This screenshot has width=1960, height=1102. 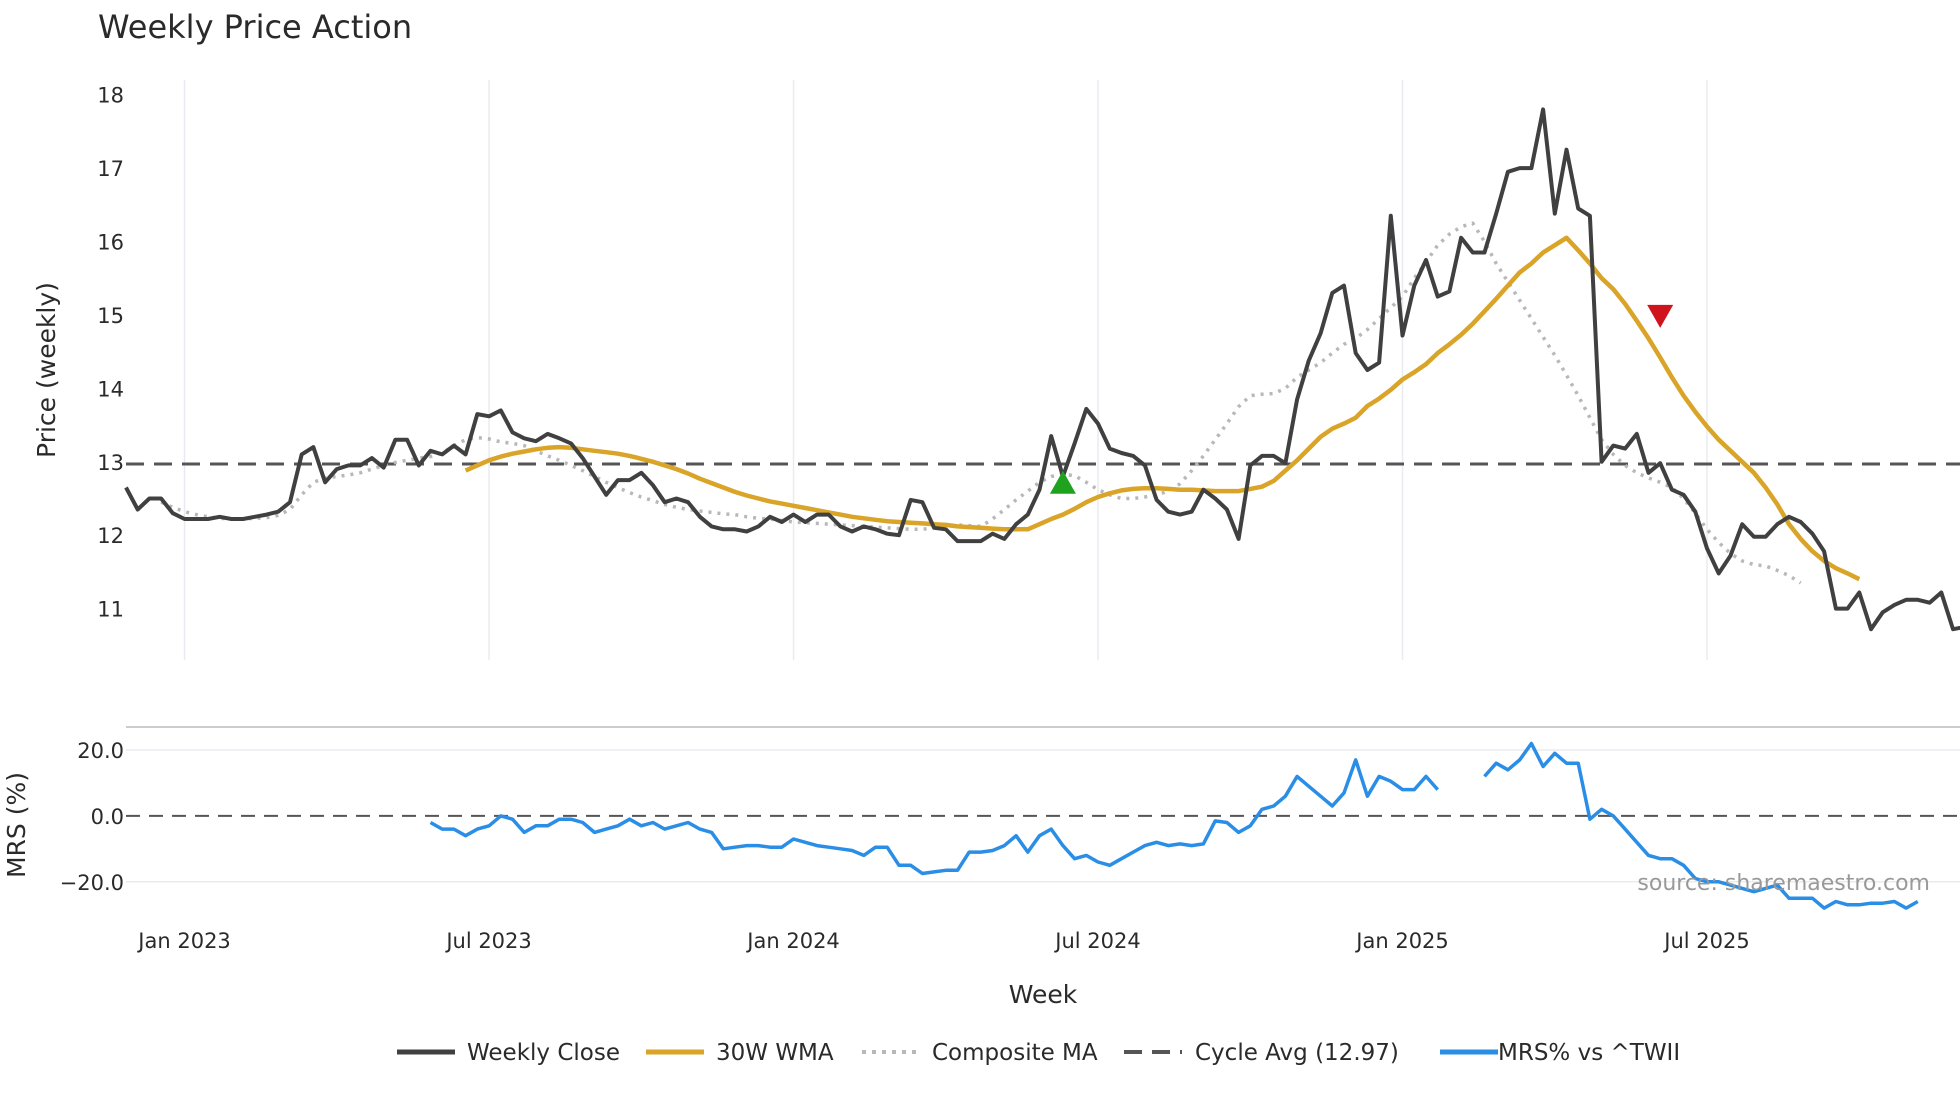 I want to click on price-y-tick-label: 14, so click(x=110, y=389).